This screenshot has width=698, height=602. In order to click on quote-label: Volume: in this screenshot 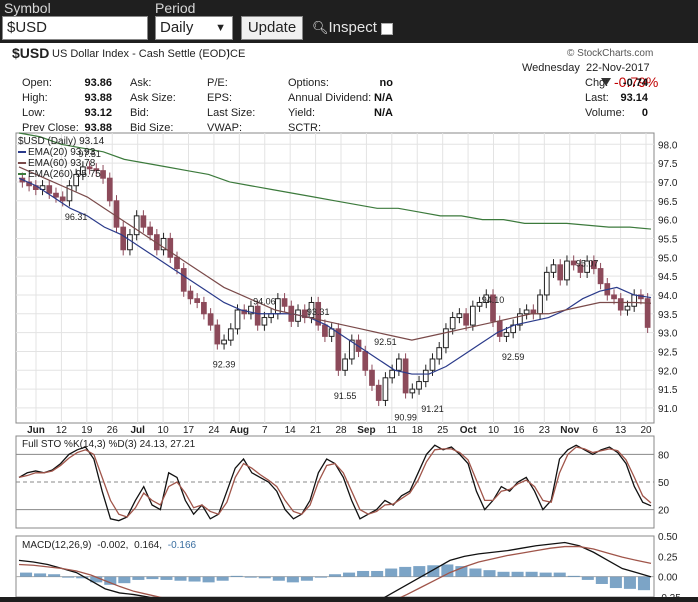, I will do `click(605, 113)`.